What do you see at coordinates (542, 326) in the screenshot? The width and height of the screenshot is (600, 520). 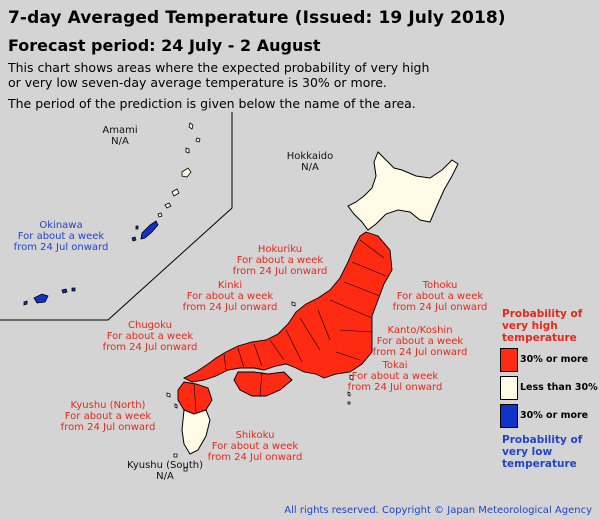 I see `legend-title-high: Probability of very high temperature` at bounding box center [542, 326].